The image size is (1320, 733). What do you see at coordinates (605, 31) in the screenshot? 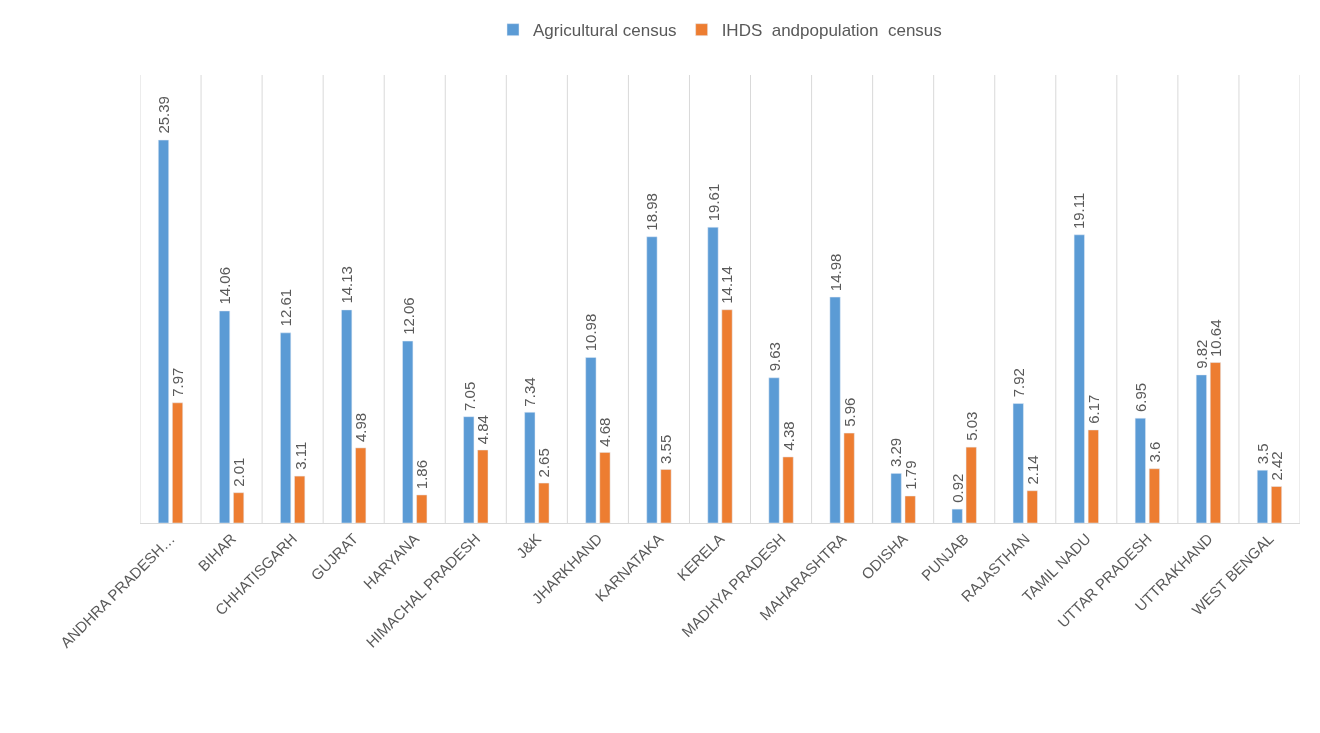
I see `legend-label: Agricultural census` at bounding box center [605, 31].